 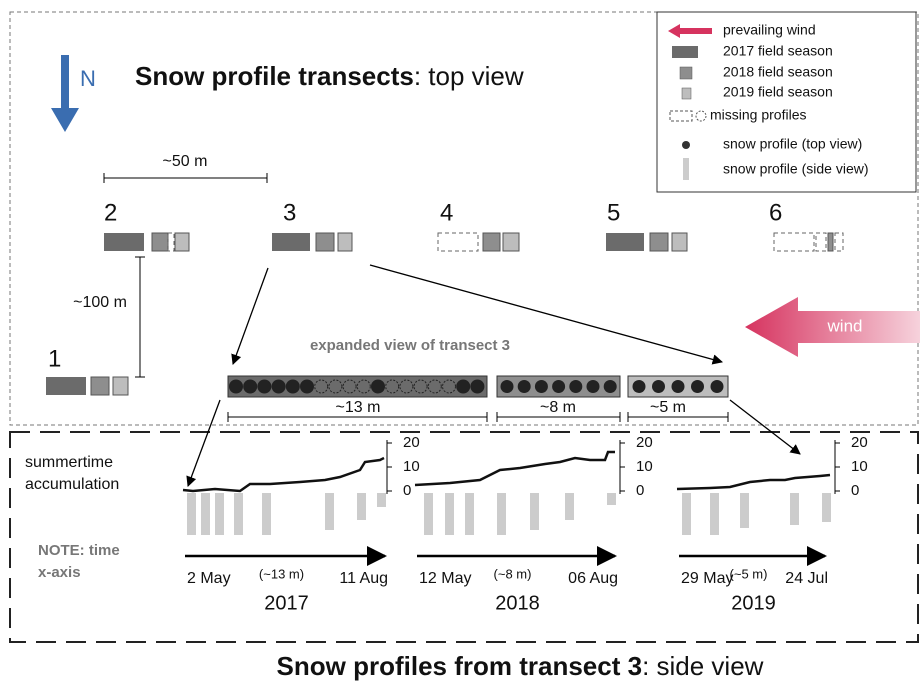 What do you see at coordinates (54, 358) in the screenshot?
I see `transect-label: 1` at bounding box center [54, 358].